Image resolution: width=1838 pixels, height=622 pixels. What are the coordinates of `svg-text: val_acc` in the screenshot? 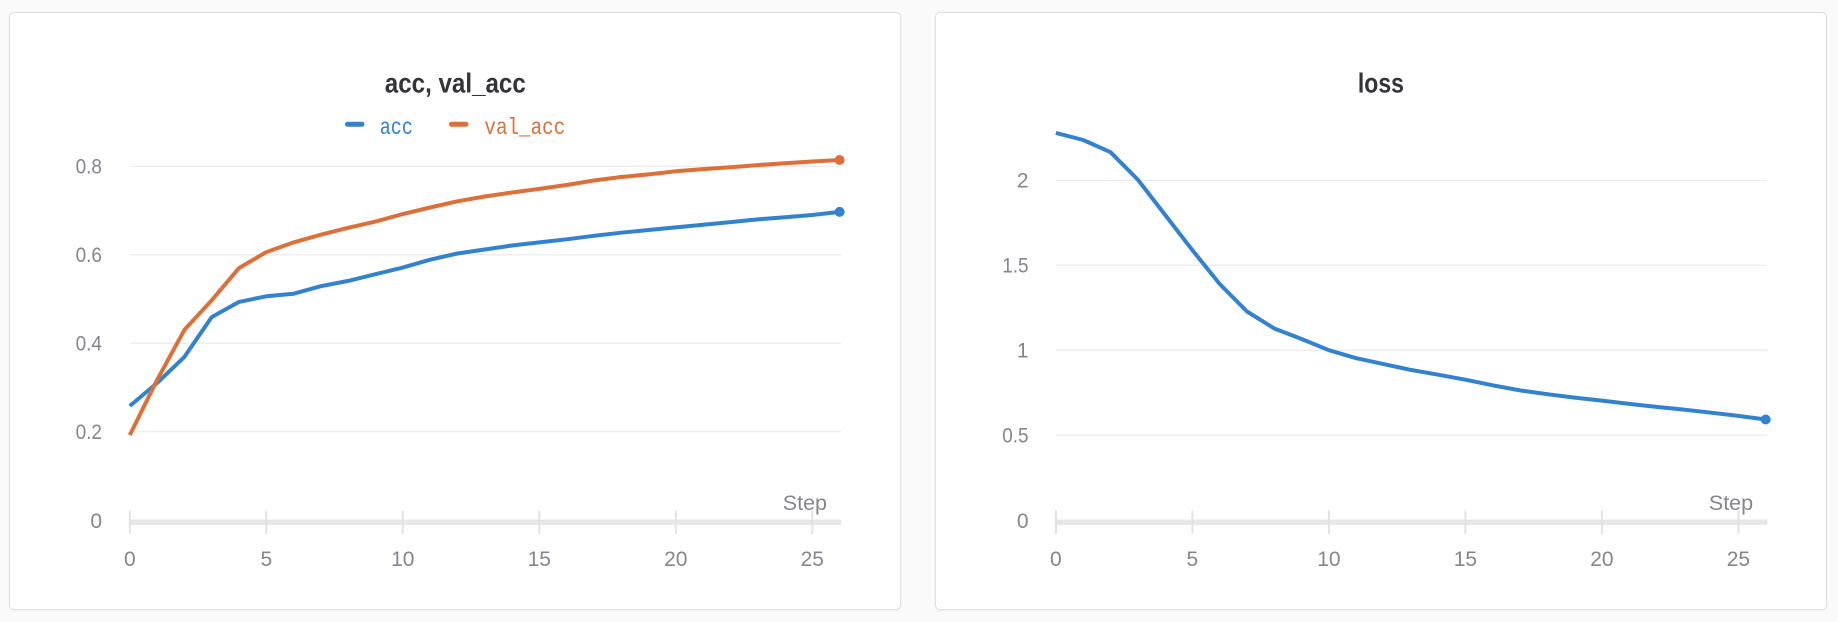 It's located at (524, 128).